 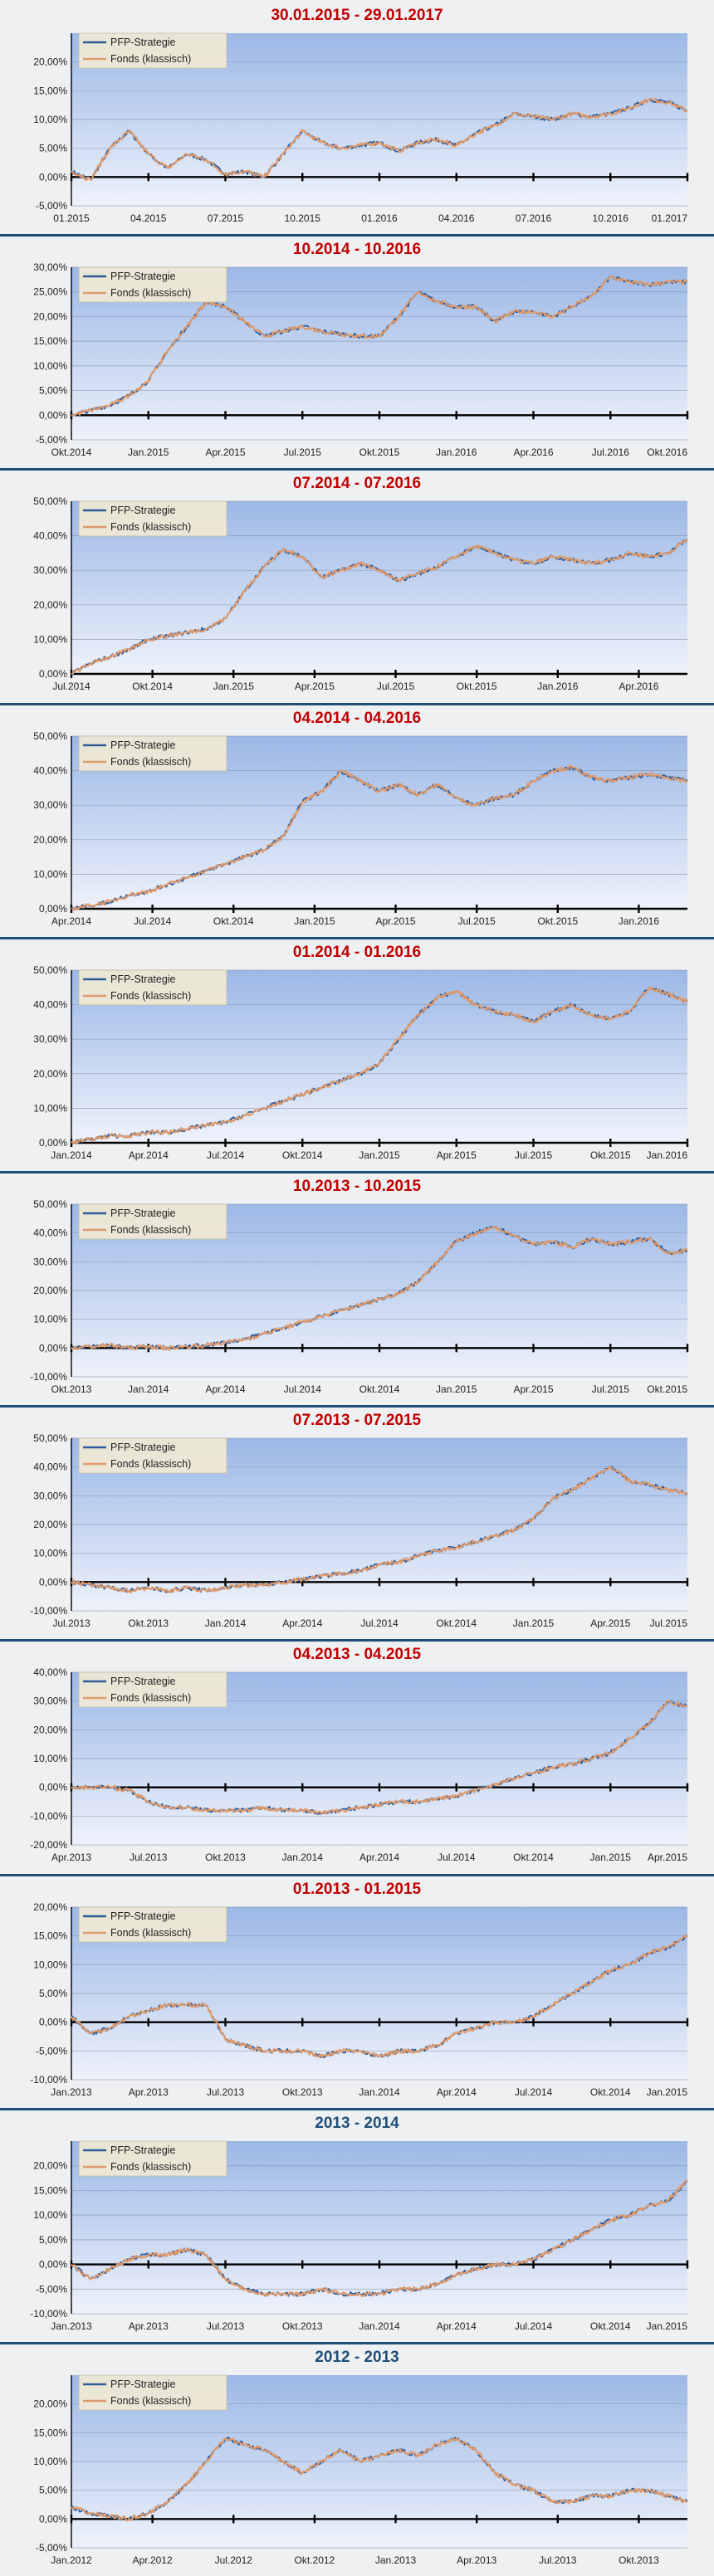 I want to click on chart-title: 01.2014 - 01.2016, so click(x=357, y=952).